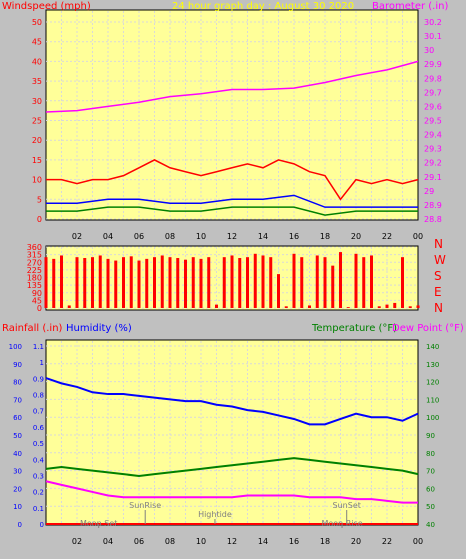 The height and width of the screenshot is (559, 466). I want to click on annotation-label: SunSet, so click(347, 505).